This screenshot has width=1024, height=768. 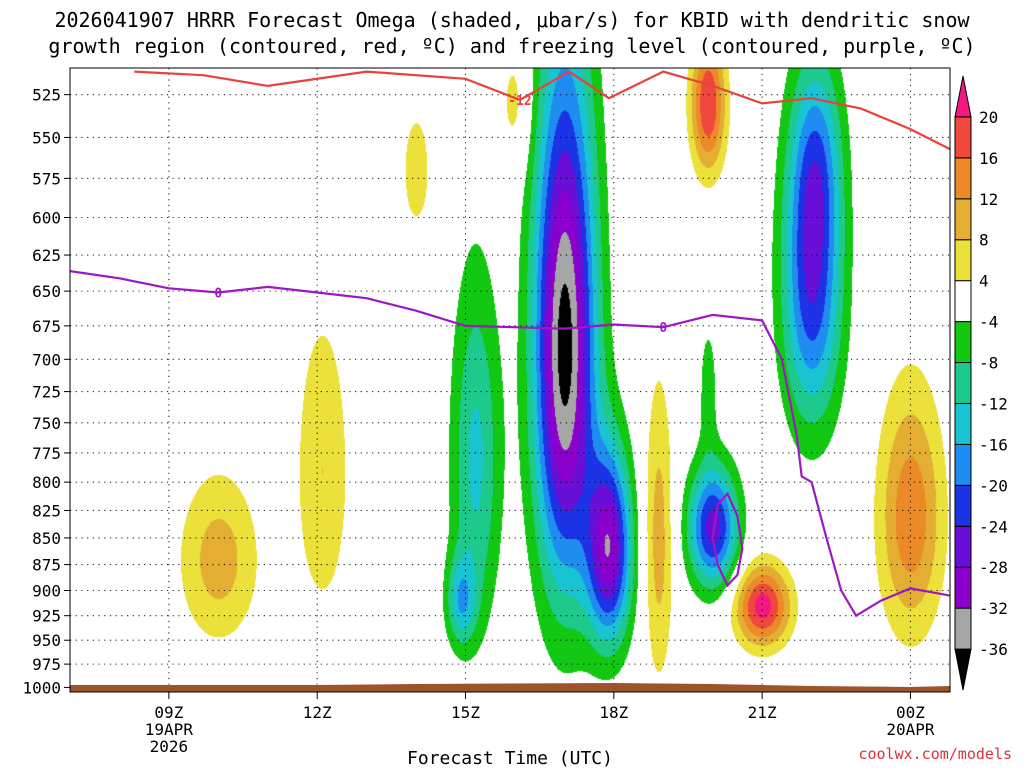 I want to click on colorbar-label: 12, so click(x=988, y=199).